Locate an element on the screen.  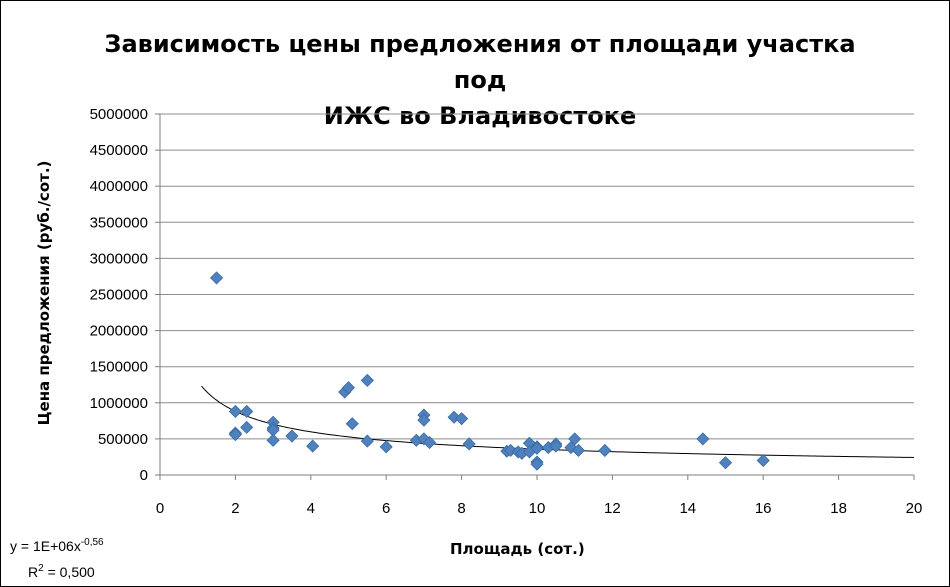
r-squared: R2 = 0,500 is located at coordinates (61, 571).